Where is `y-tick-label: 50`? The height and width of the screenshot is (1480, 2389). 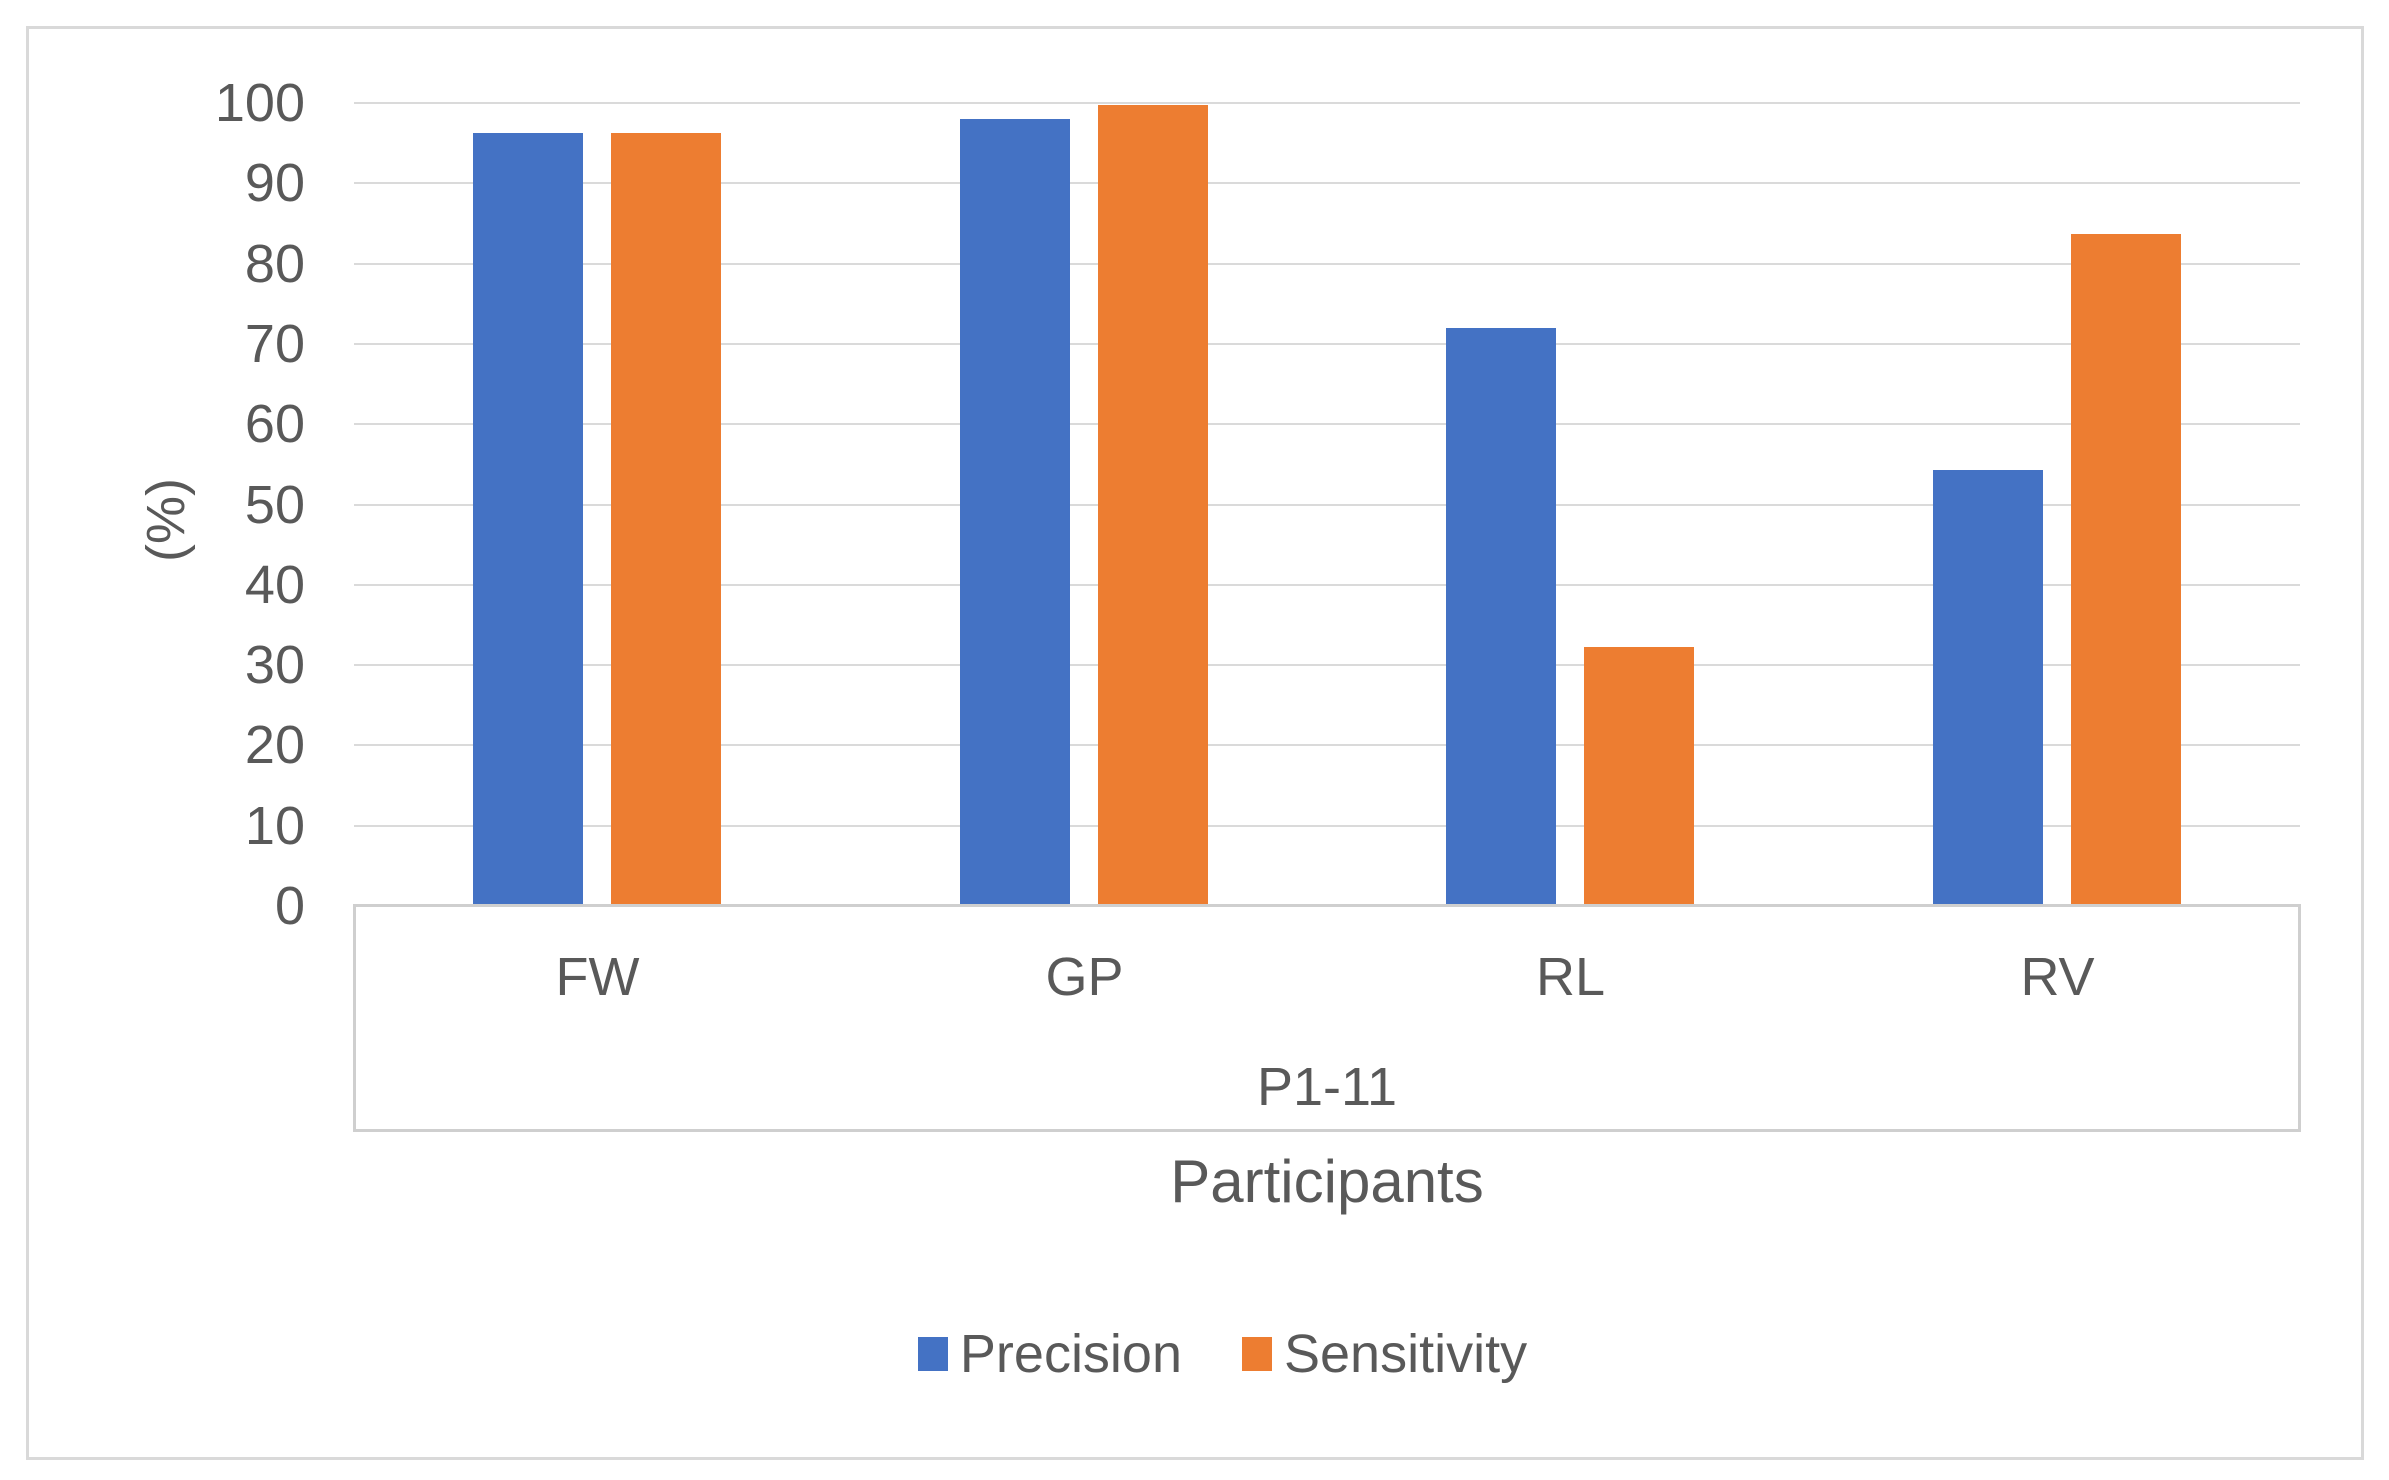
y-tick-label: 50 is located at coordinates (274, 505).